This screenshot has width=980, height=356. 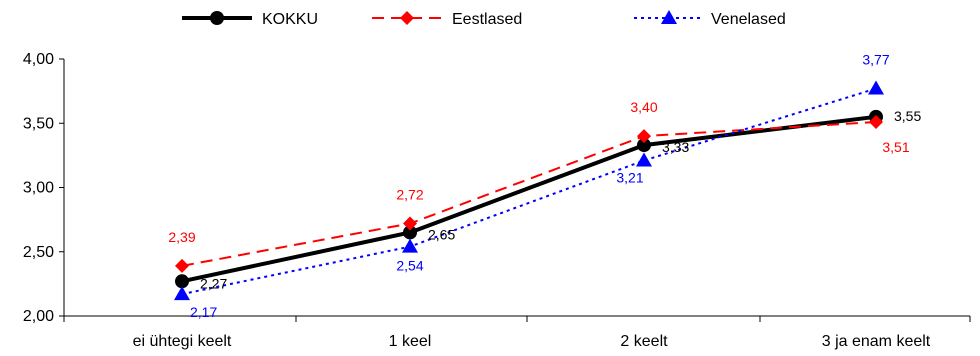 I want to click on y-tick-label: 3,00, so click(x=38, y=188).